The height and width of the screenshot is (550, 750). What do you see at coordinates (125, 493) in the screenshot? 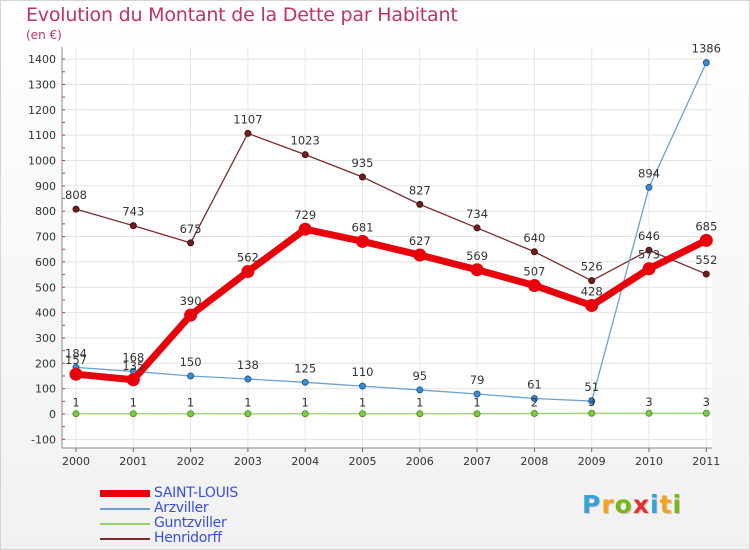
I see `legend-swatch` at bounding box center [125, 493].